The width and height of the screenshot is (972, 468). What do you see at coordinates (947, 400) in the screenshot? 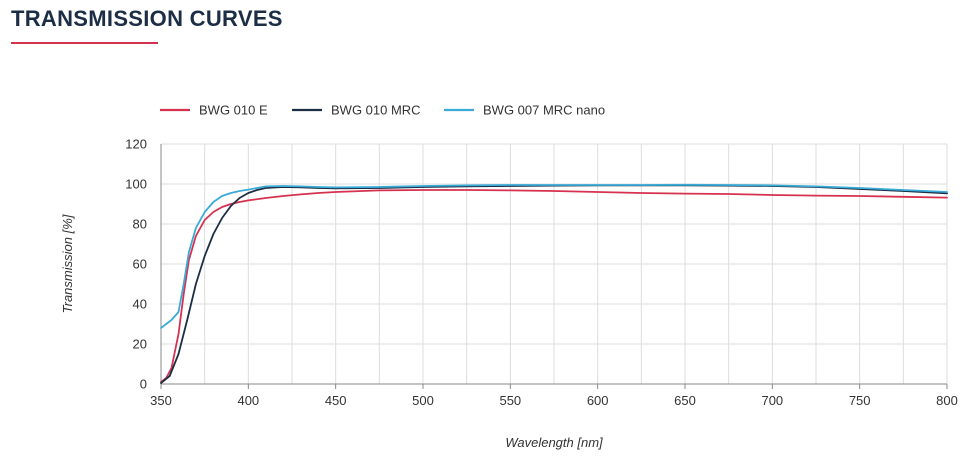
I see `x-tick-label-800: 800` at bounding box center [947, 400].